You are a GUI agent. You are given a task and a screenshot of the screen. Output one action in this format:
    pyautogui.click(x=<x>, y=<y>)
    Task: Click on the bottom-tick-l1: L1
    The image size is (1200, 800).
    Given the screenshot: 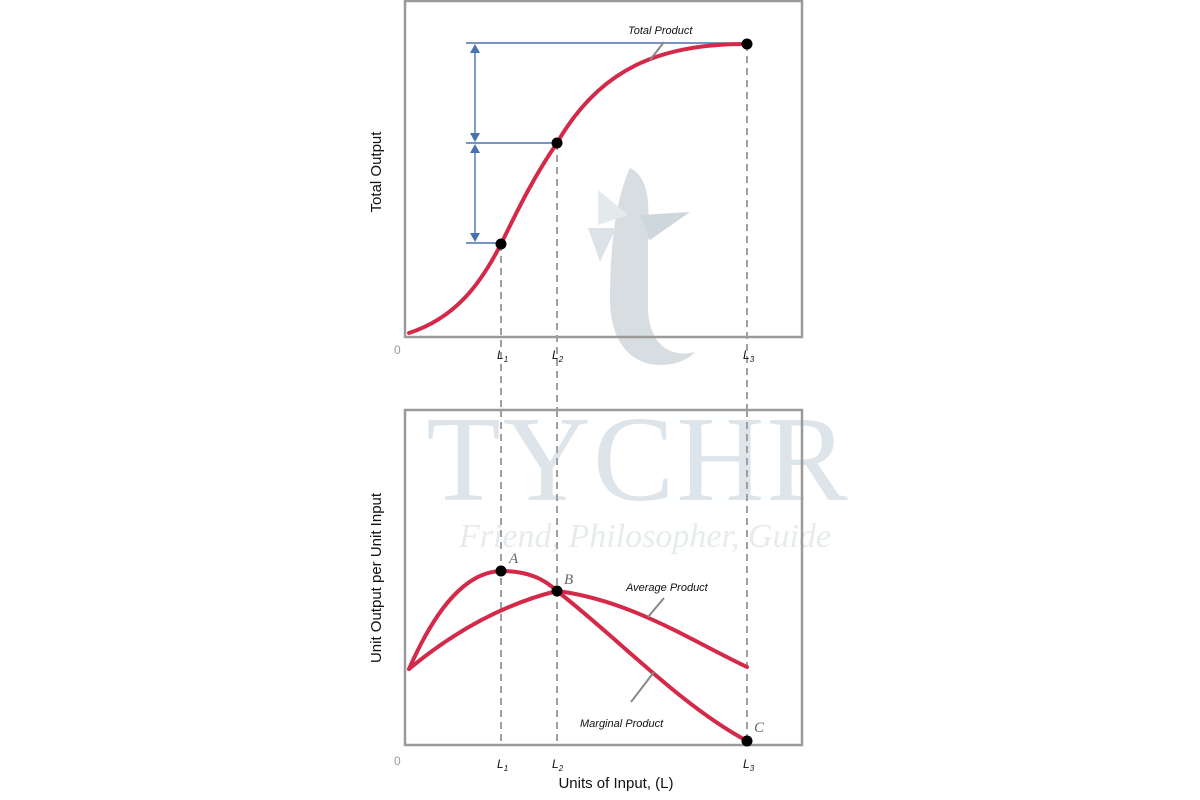 What is the action you would take?
    pyautogui.click(x=502, y=765)
    